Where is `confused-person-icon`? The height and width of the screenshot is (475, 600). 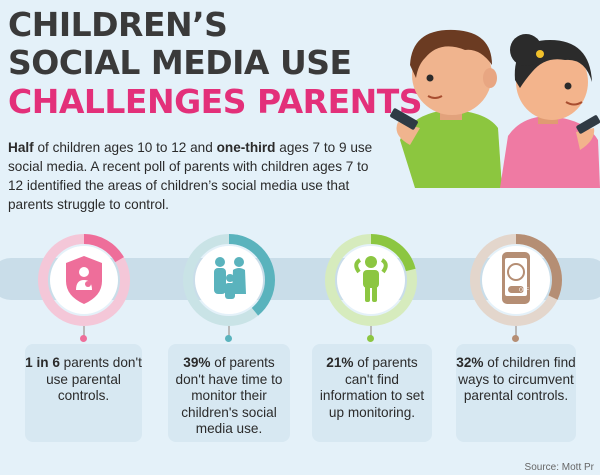
confused-person-icon is located at coordinates (371, 279).